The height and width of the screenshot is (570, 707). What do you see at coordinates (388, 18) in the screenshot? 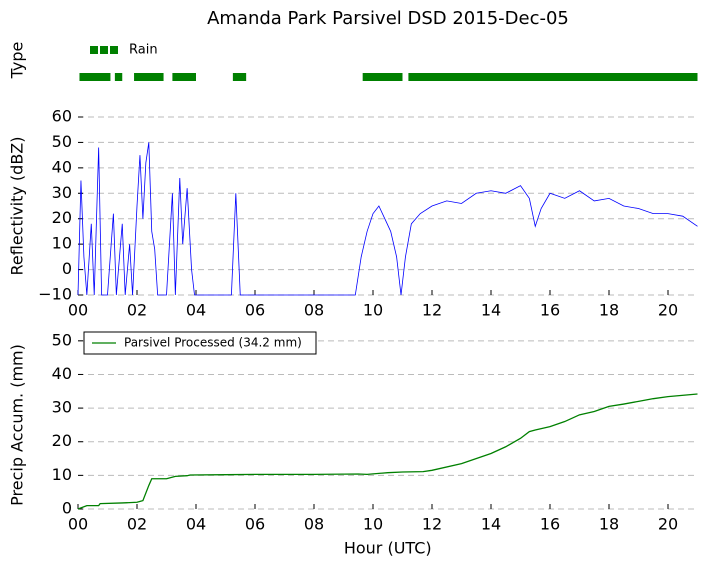
I see `chart-title: Amanda Park Parsivel DSD 2015-Dec-05` at bounding box center [388, 18].